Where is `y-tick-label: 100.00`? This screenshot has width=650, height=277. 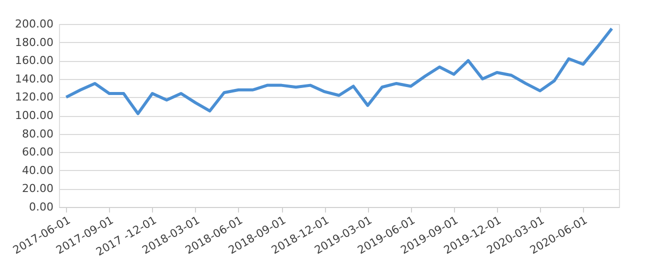
y-tick-label: 100.00 is located at coordinates (34, 115).